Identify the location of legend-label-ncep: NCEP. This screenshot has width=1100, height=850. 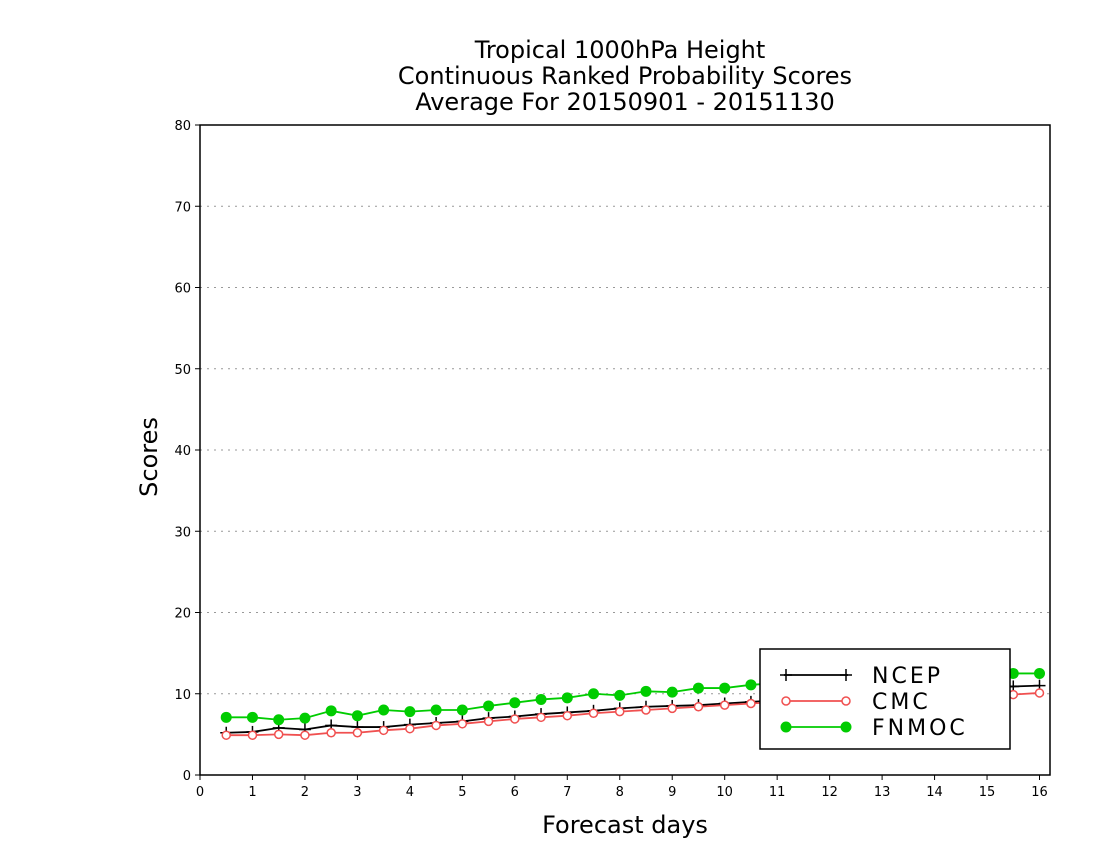
(907, 676).